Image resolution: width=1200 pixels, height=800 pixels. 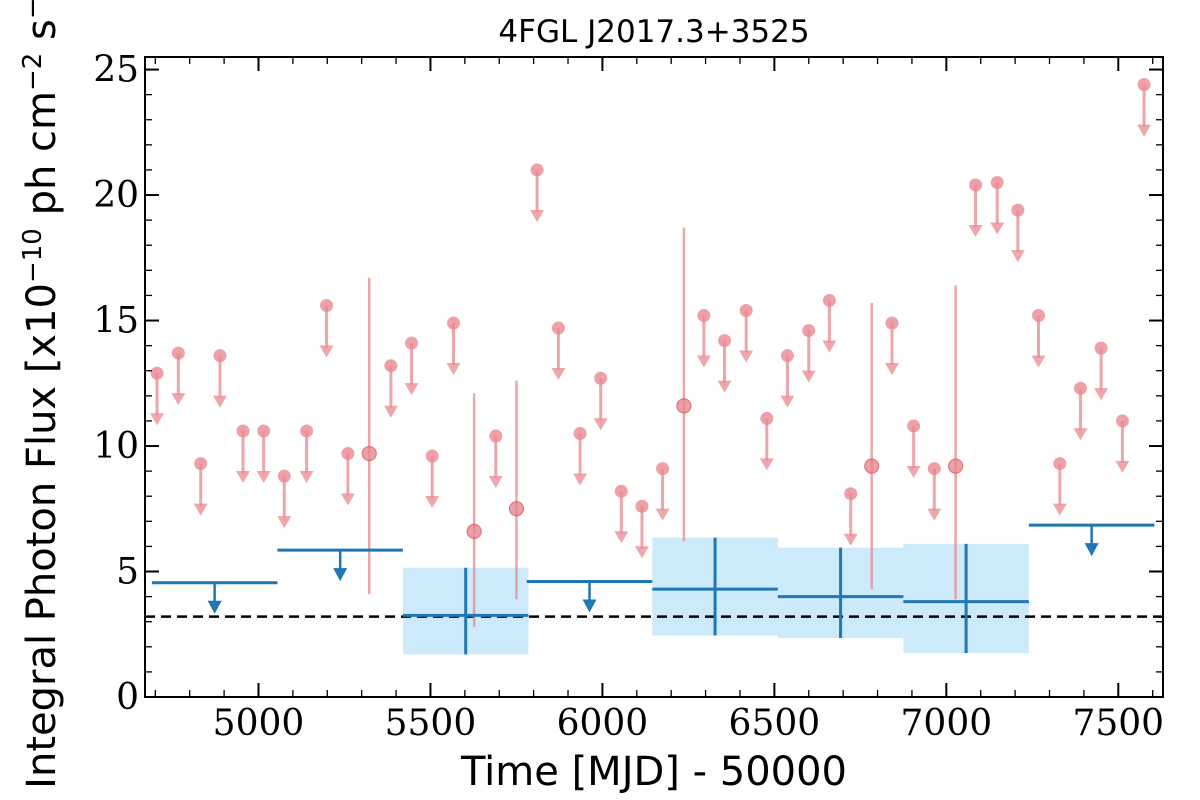 I want to click on x-tick-label: 6500, so click(x=775, y=723).